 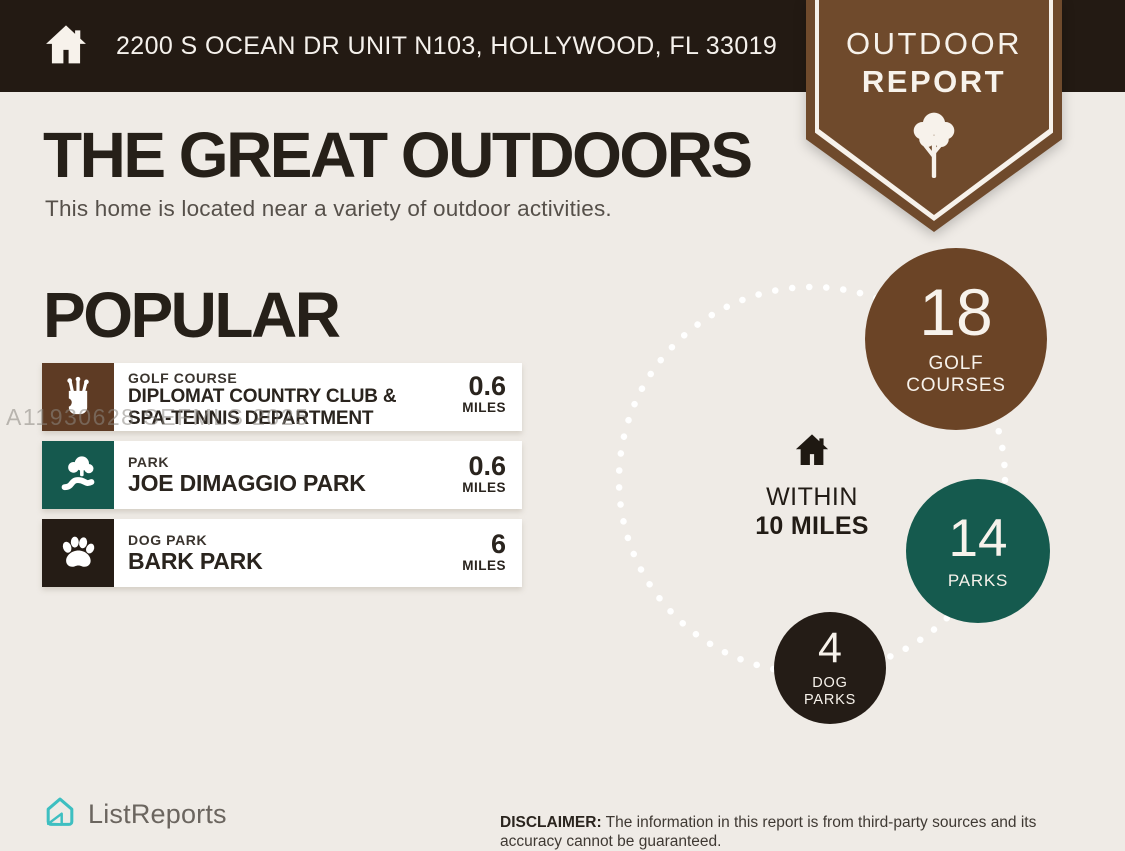 I want to click on item-category: GOLF COURSE, so click(x=271, y=378).